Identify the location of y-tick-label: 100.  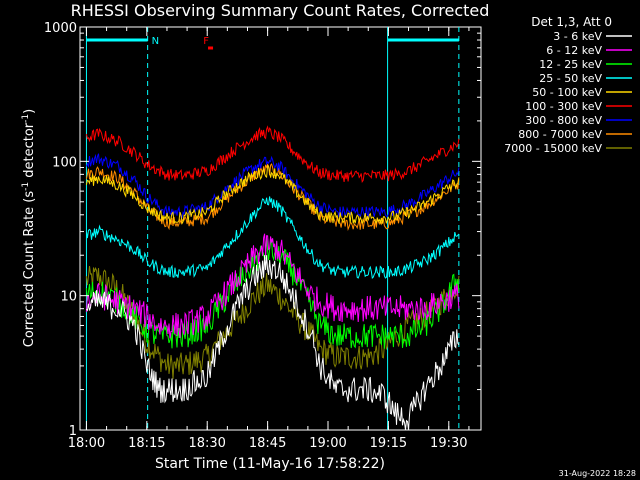
(64, 162).